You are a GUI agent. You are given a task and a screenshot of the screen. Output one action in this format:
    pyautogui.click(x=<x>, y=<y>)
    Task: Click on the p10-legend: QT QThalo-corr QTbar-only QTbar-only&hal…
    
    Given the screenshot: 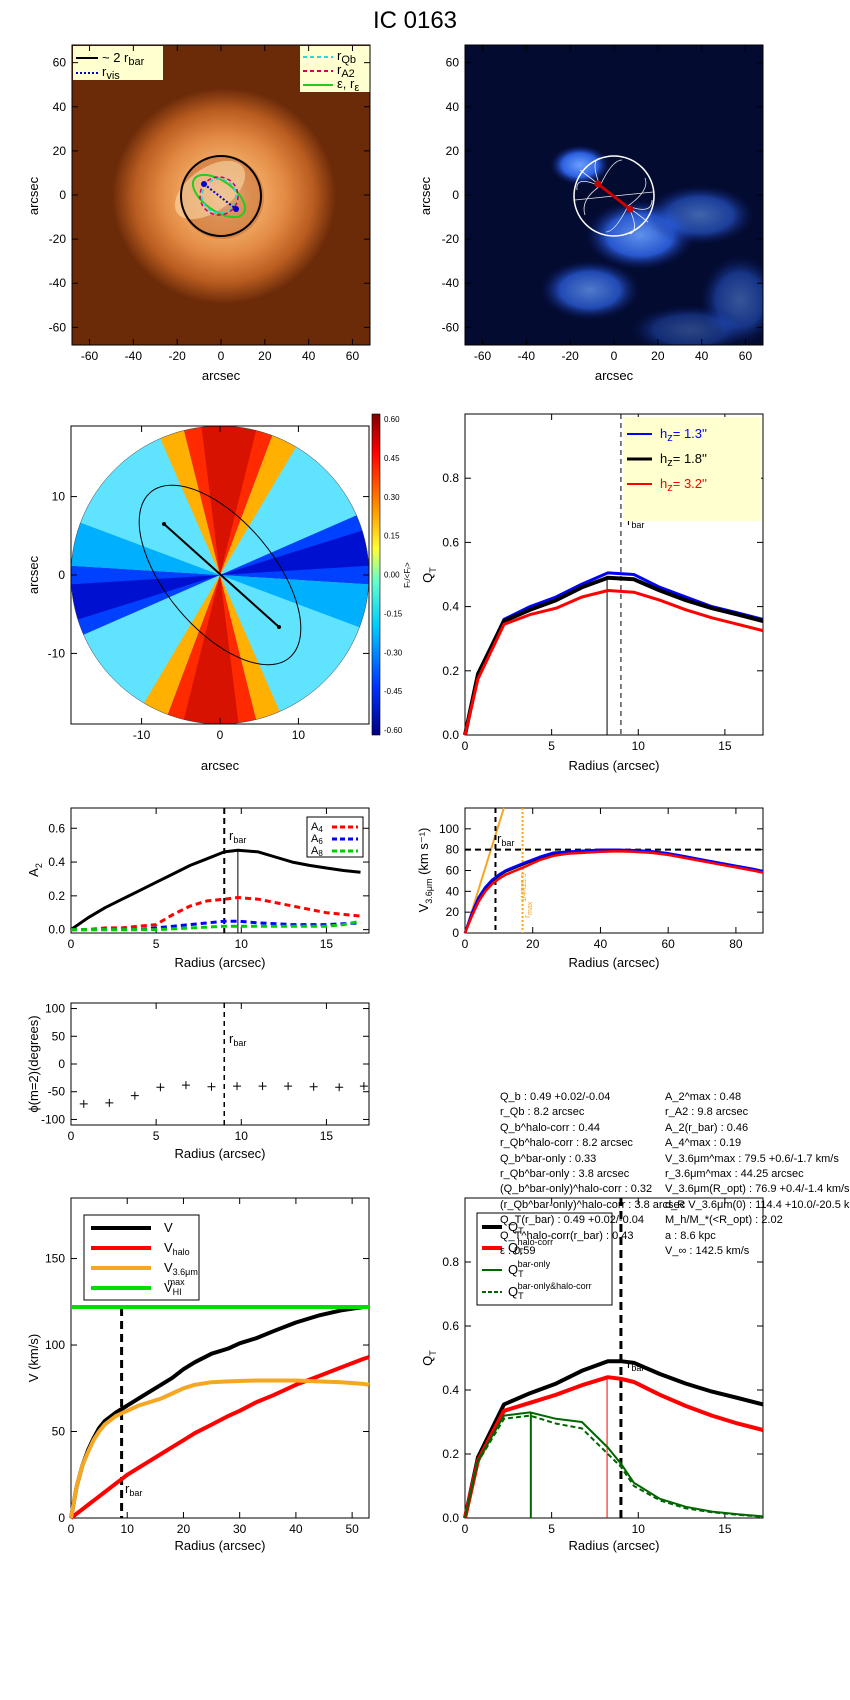 What is the action you would take?
    pyautogui.click(x=544, y=1259)
    